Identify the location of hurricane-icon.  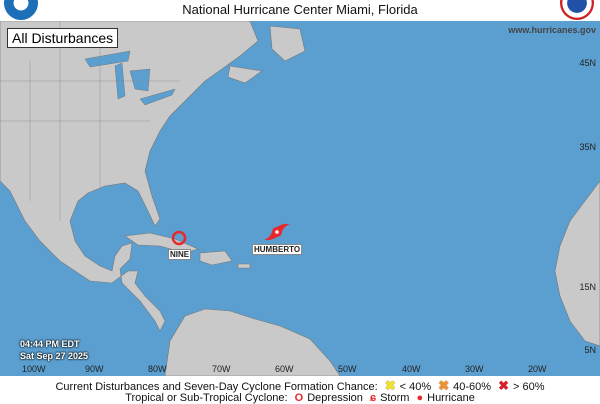
(277, 232).